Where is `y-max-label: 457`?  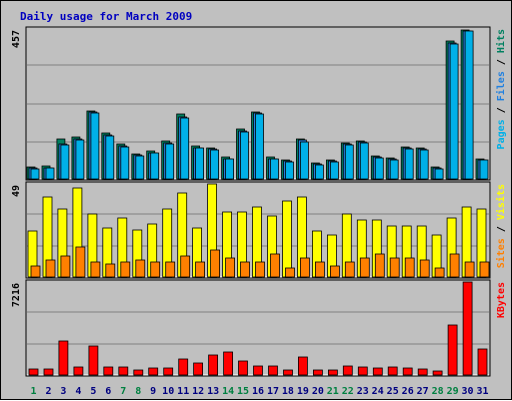
y-max-label: 457 is located at coordinates (16, 39).